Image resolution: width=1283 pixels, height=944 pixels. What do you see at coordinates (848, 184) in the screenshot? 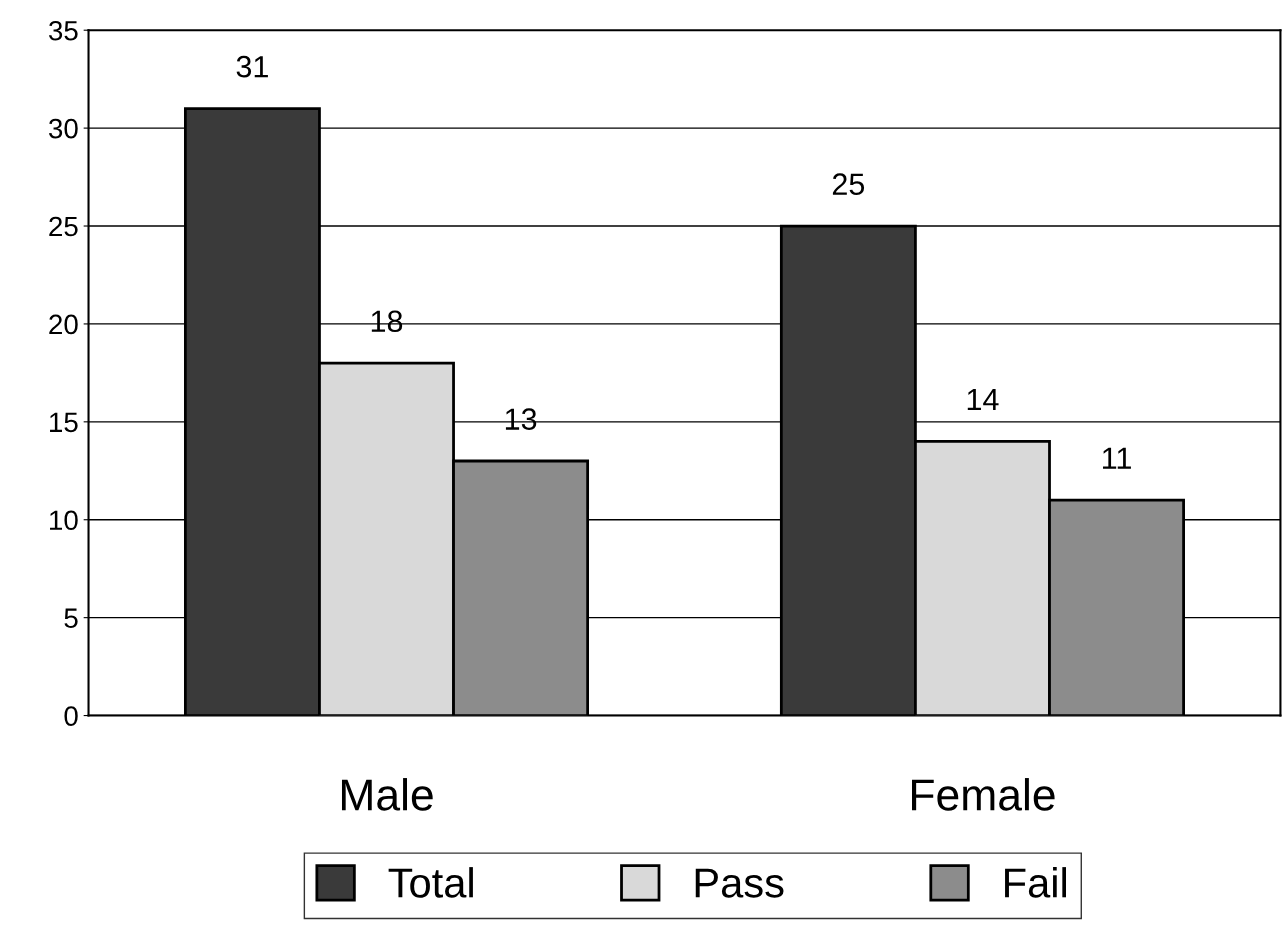
I see `data-label: 25` at bounding box center [848, 184].